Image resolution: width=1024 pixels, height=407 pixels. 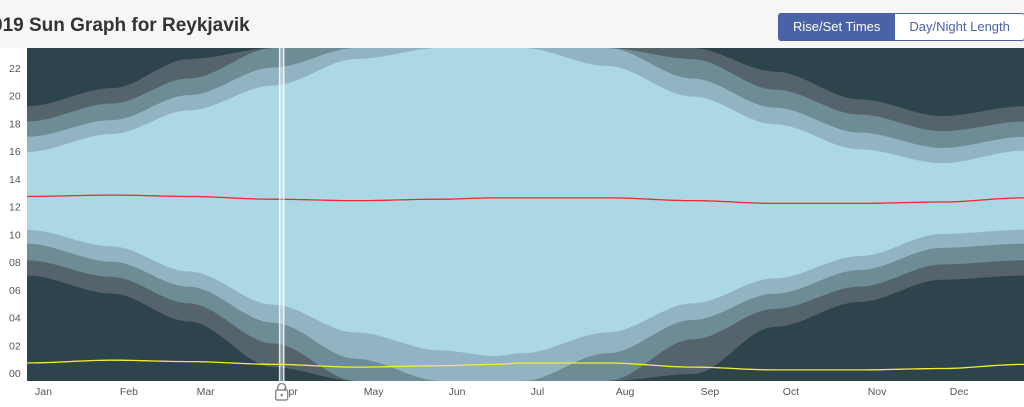 What do you see at coordinates (959, 392) in the screenshot?
I see `x-tick-label: Dec` at bounding box center [959, 392].